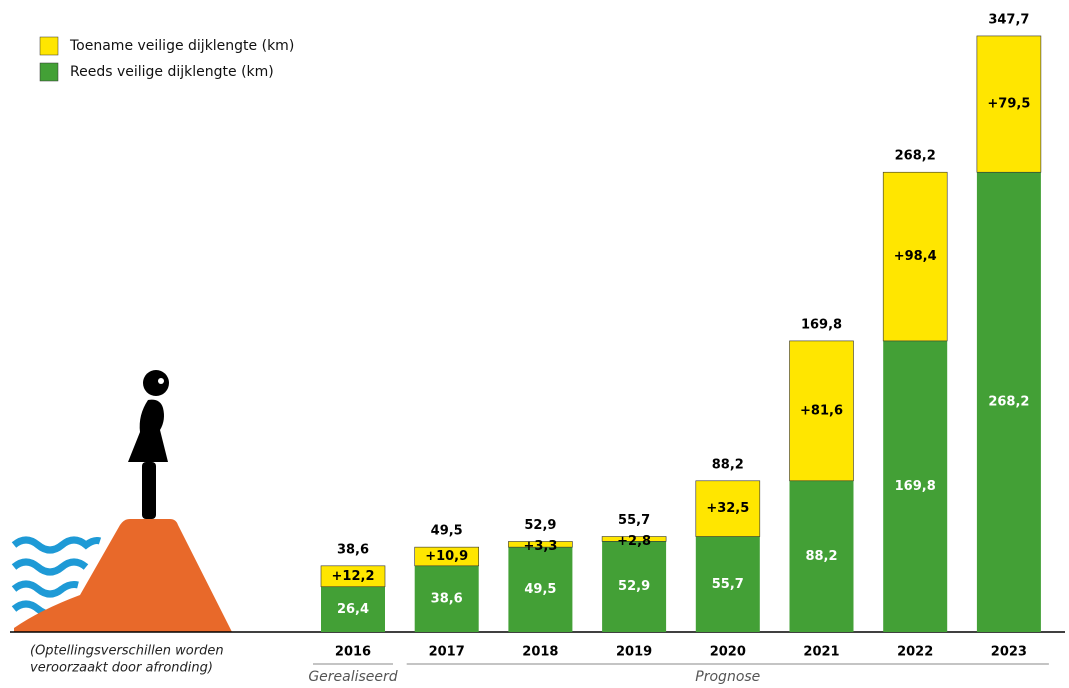 This screenshot has height=688, width=1069. What do you see at coordinates (447, 652) in the screenshot?
I see `x-tick-label: 2017` at bounding box center [447, 652].